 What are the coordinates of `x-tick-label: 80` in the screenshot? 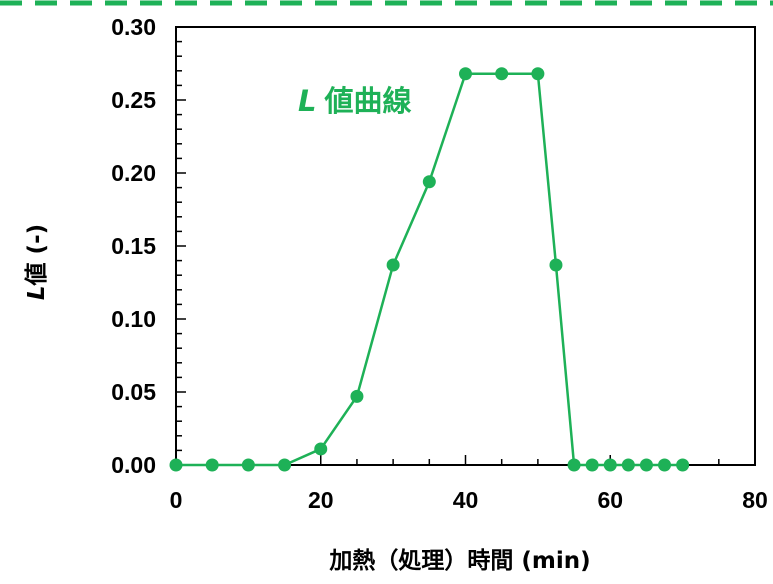 It's located at (755, 500).